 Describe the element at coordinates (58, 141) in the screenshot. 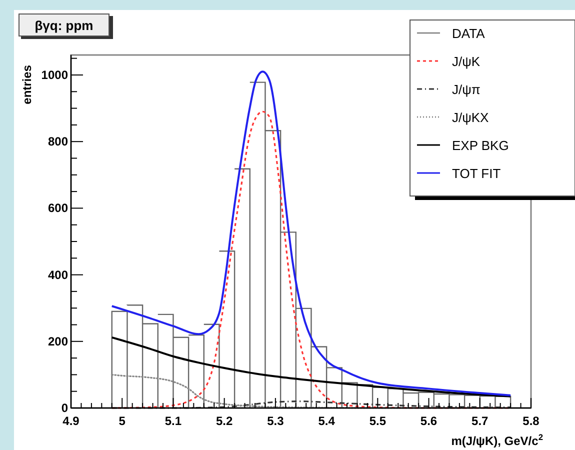

I see `y-tick-label: 800` at that location.